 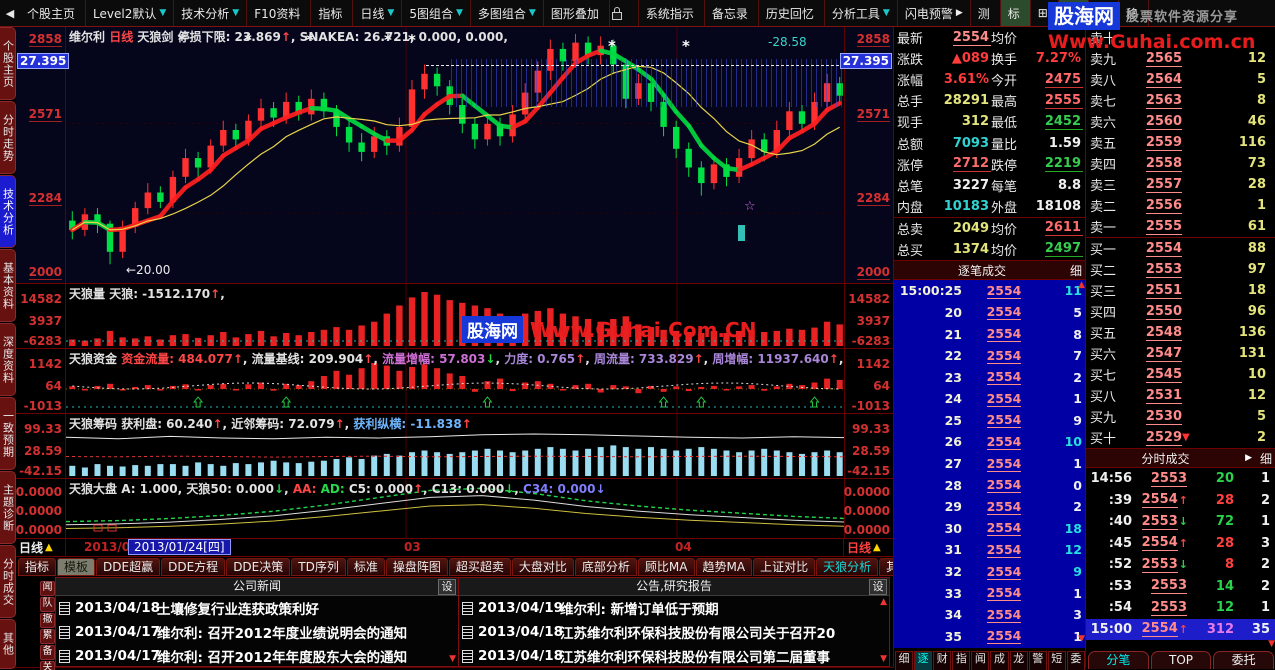 What do you see at coordinates (990, 637) in the screenshot?
I see `tick-row: 35 2554 1` at bounding box center [990, 637].